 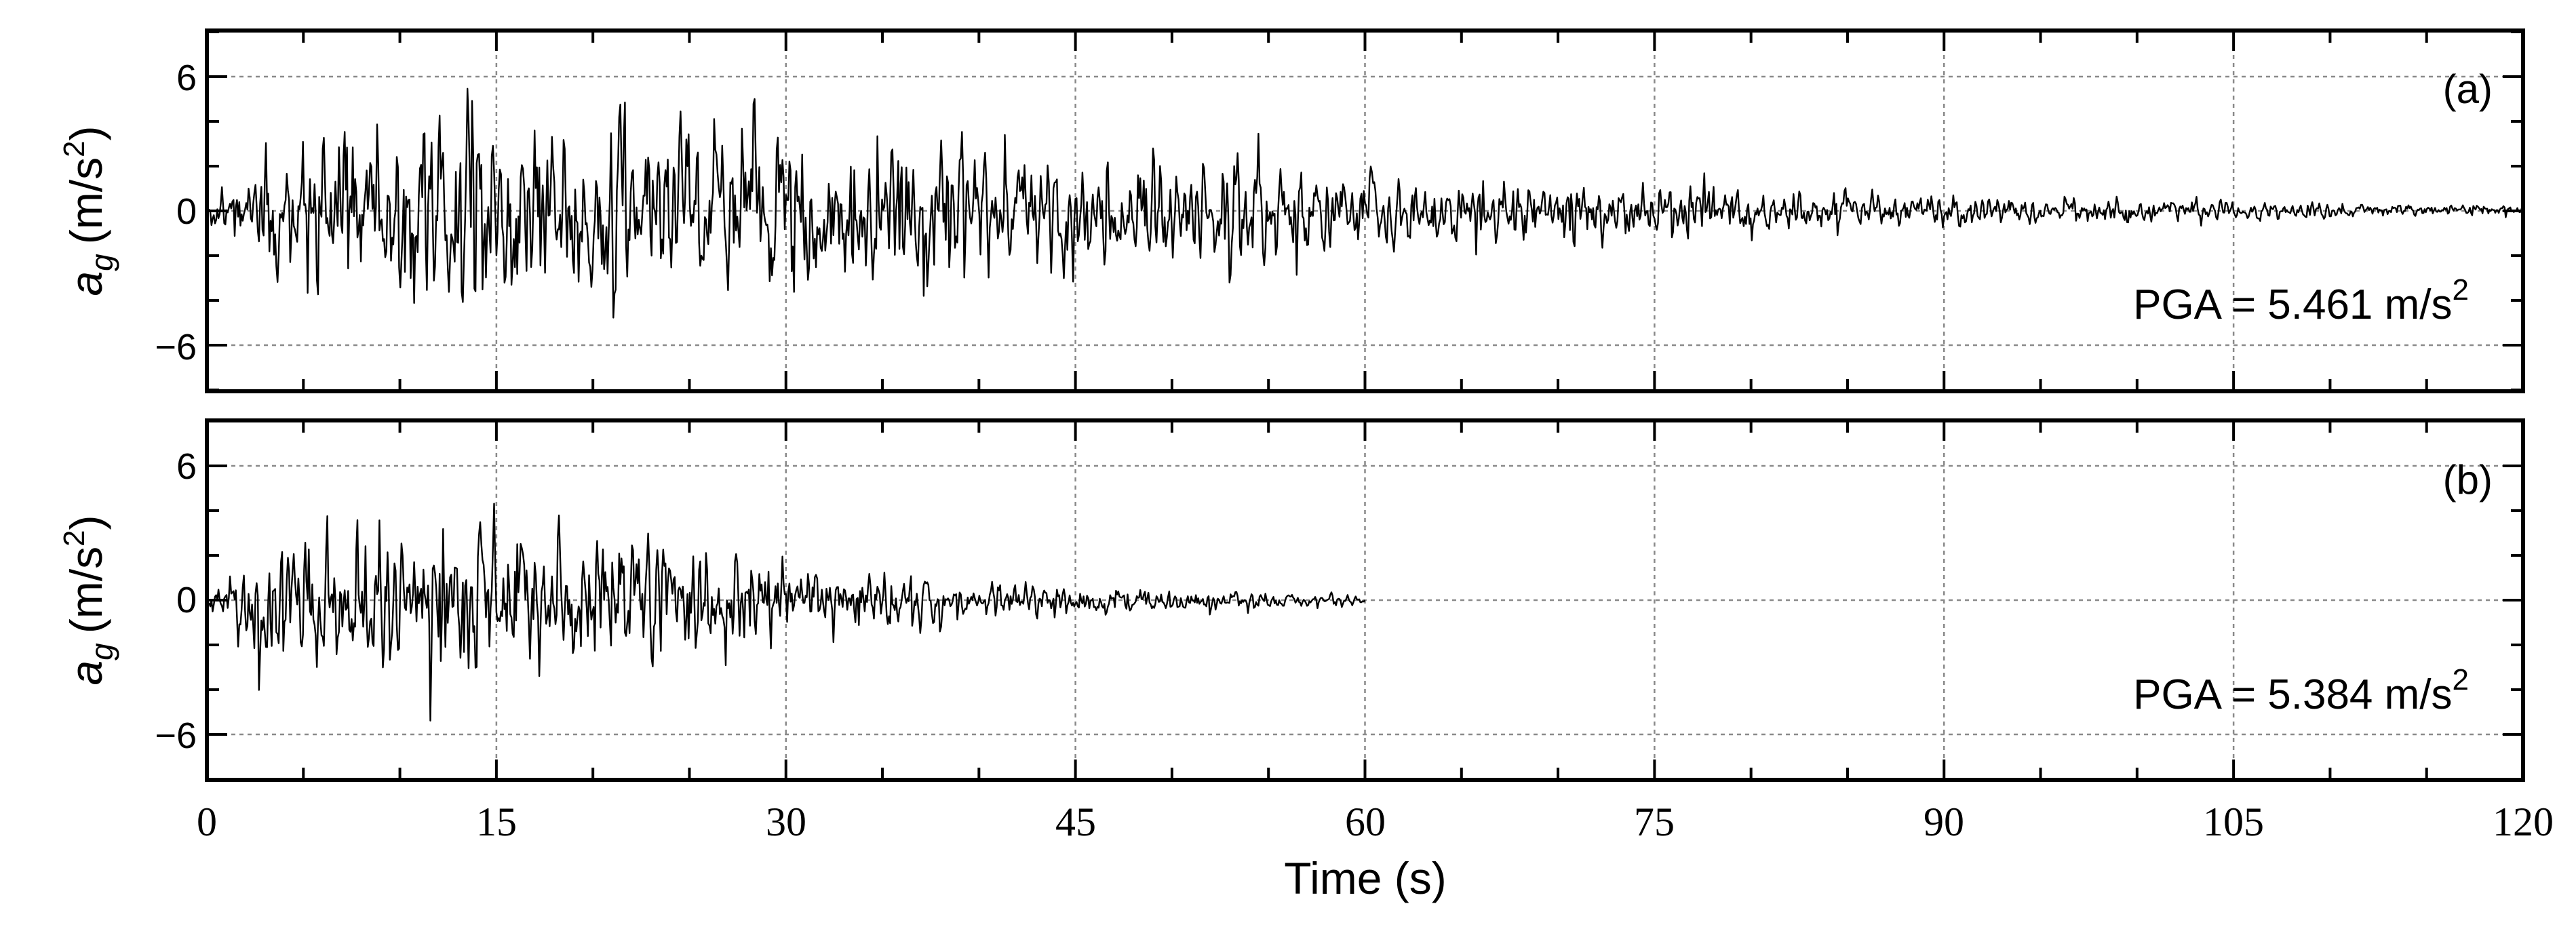 I want to click on panel-a-ytick-label-6: 6, so click(x=186, y=78).